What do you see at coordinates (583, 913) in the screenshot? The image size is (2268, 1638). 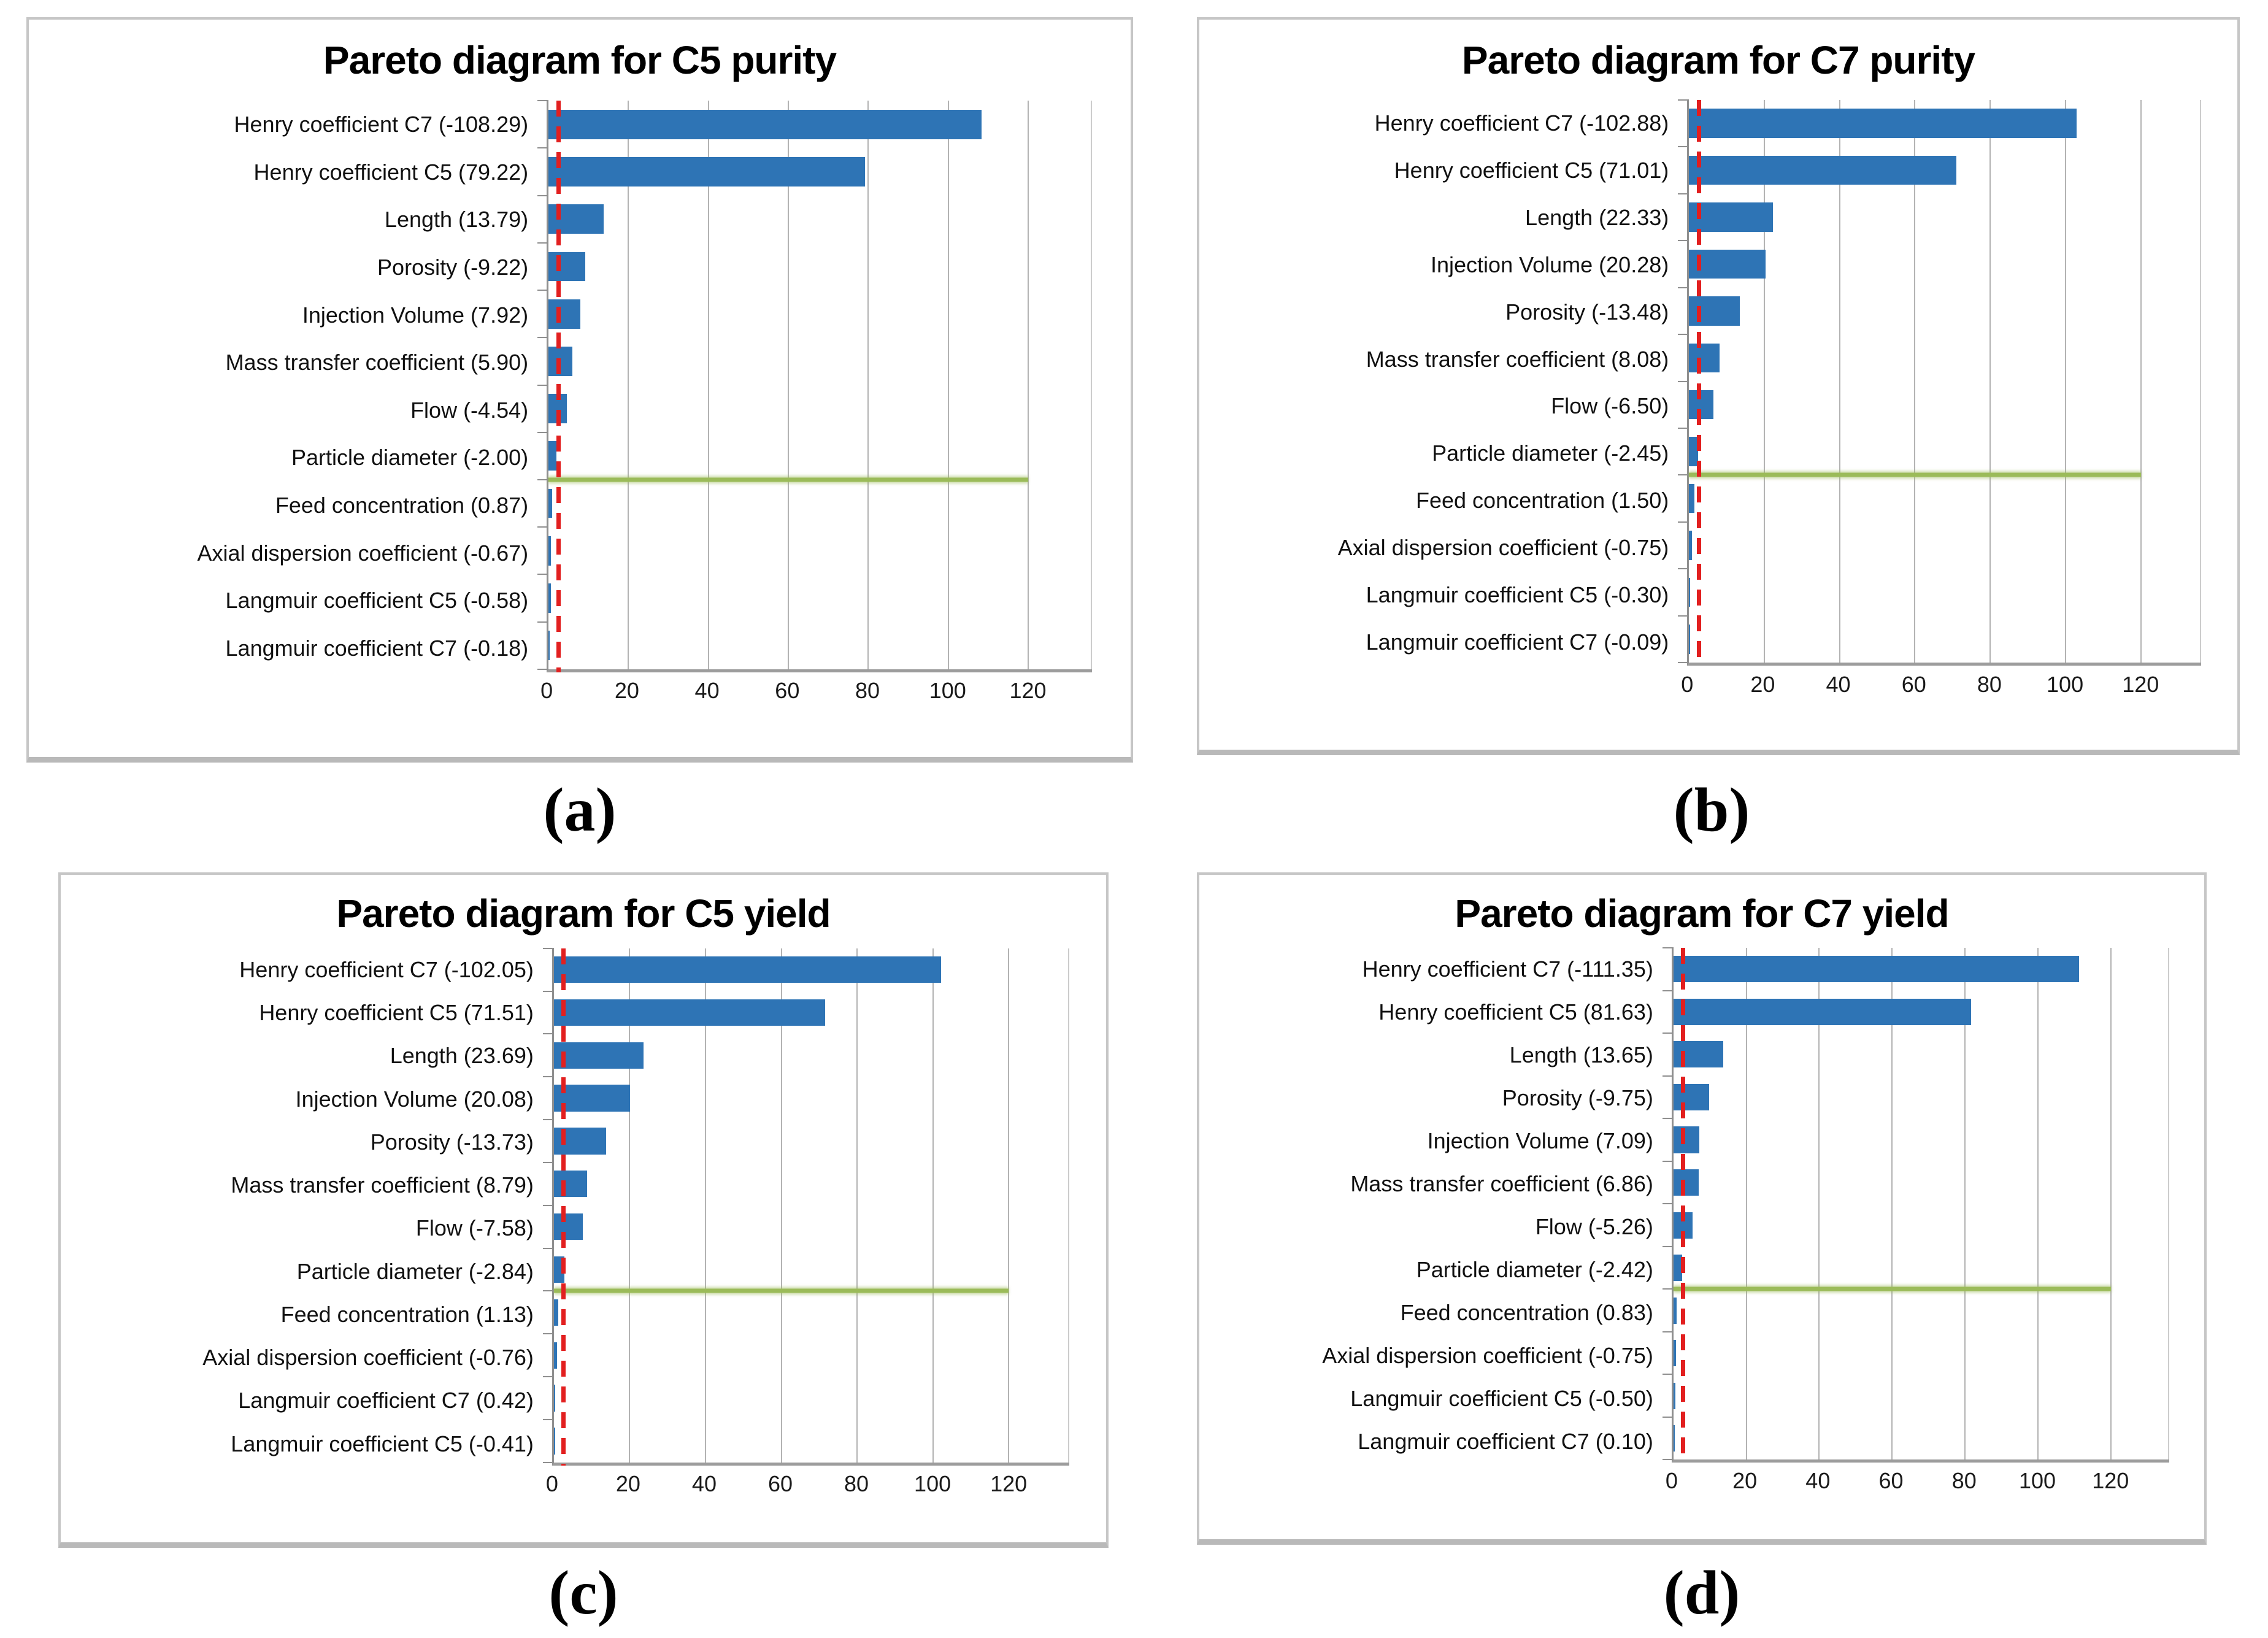 I see `chart-title: Pareto diagram for C5 yield` at bounding box center [583, 913].